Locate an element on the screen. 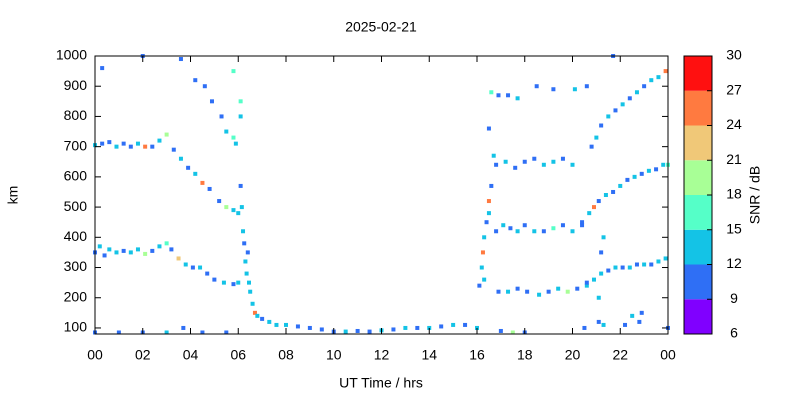  x-axis-label: UT Time / hrs is located at coordinates (381, 383).